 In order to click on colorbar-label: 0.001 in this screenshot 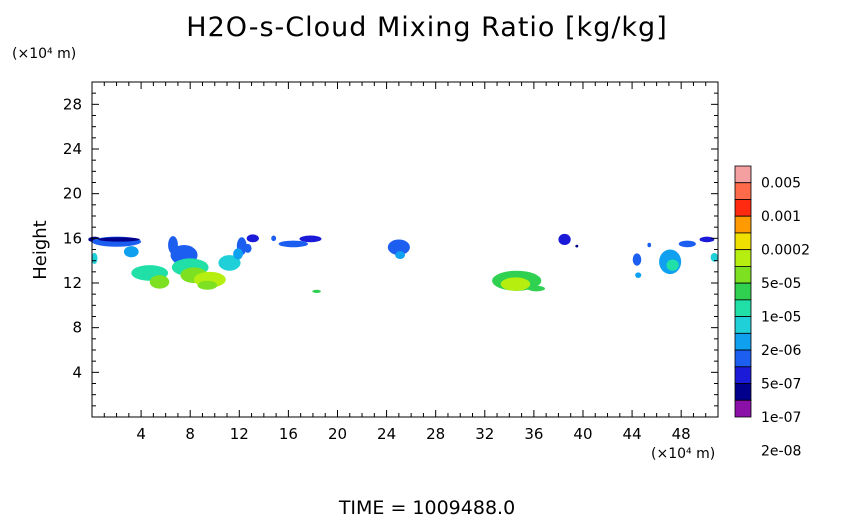, I will do `click(781, 217)`.